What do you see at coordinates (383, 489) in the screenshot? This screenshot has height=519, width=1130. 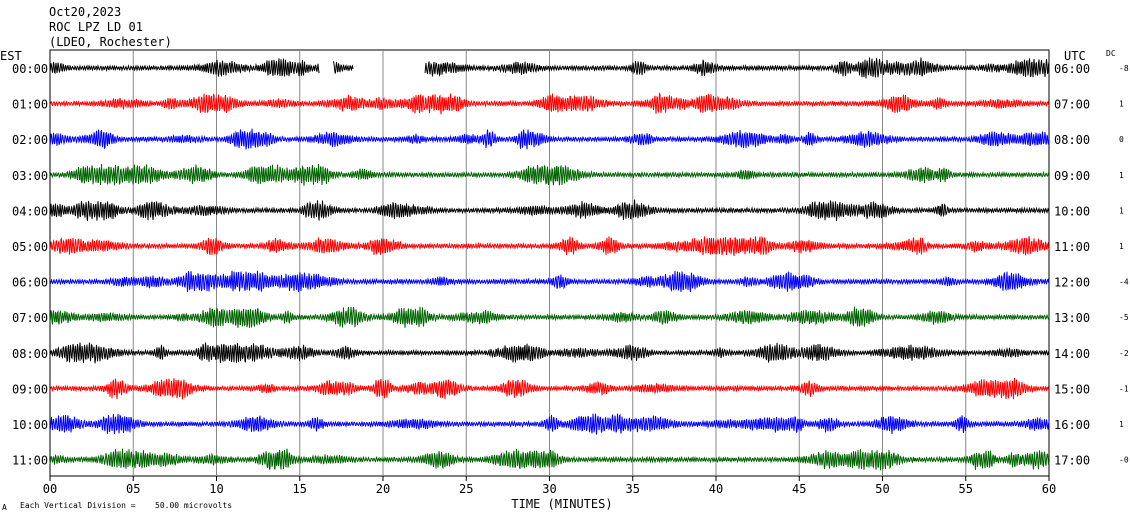 I see `x-tick-label: 20` at bounding box center [383, 489].